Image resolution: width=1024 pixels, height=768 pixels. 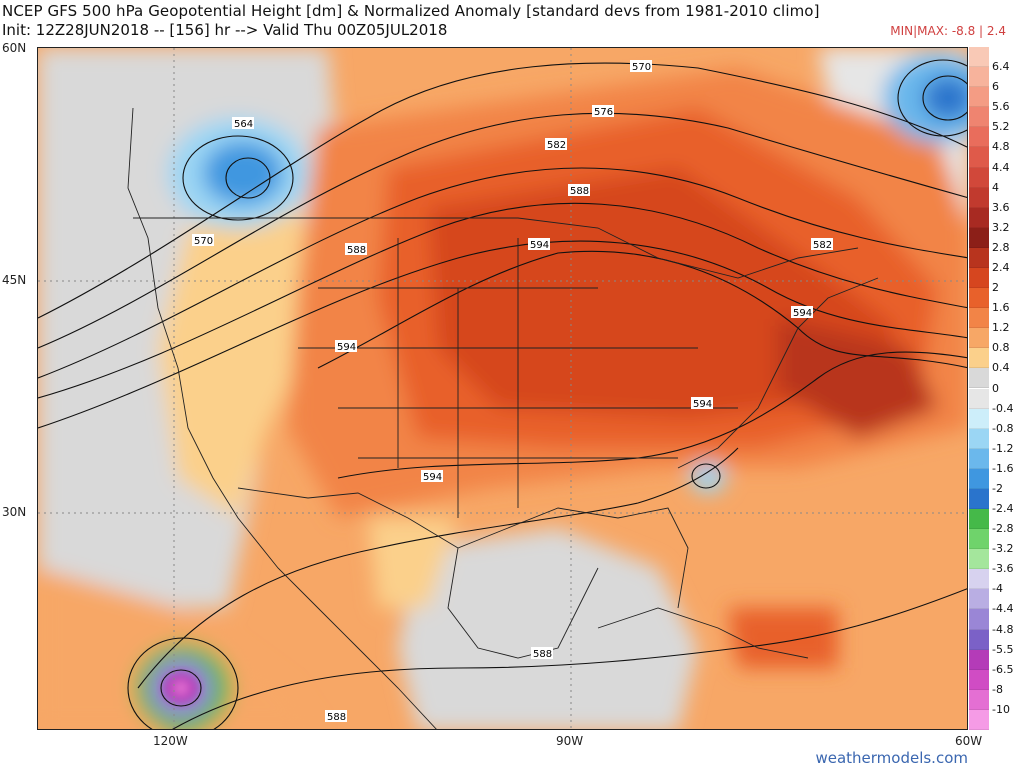 I want to click on legend-label: -8, so click(x=997, y=689).